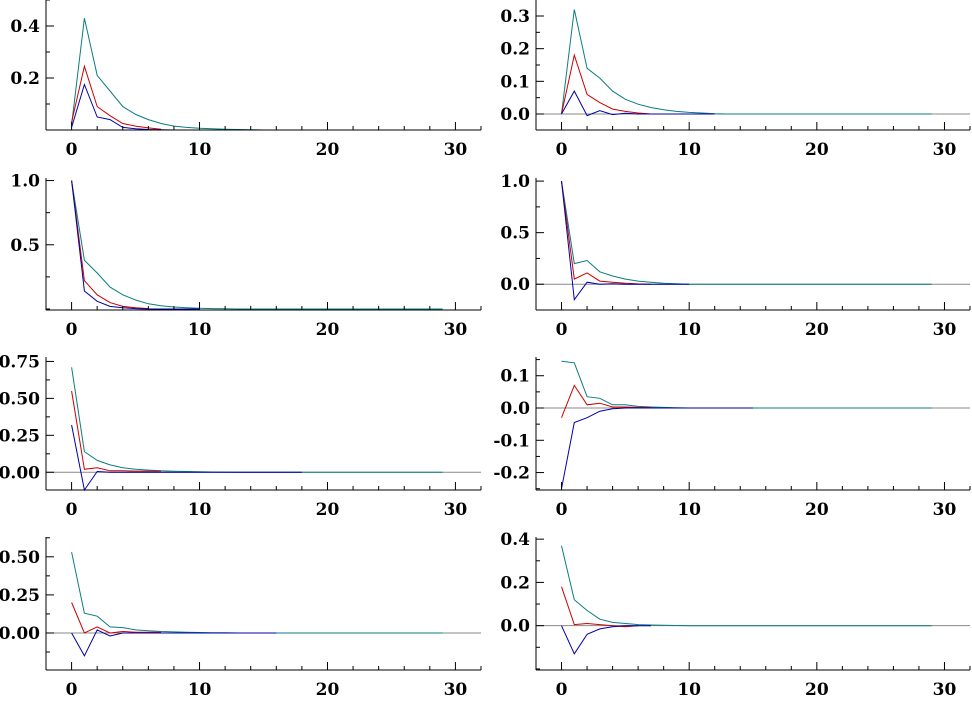 This screenshot has width=972, height=702. What do you see at coordinates (511, 474) in the screenshot?
I see `y-tick-label: -0.2` at bounding box center [511, 474].